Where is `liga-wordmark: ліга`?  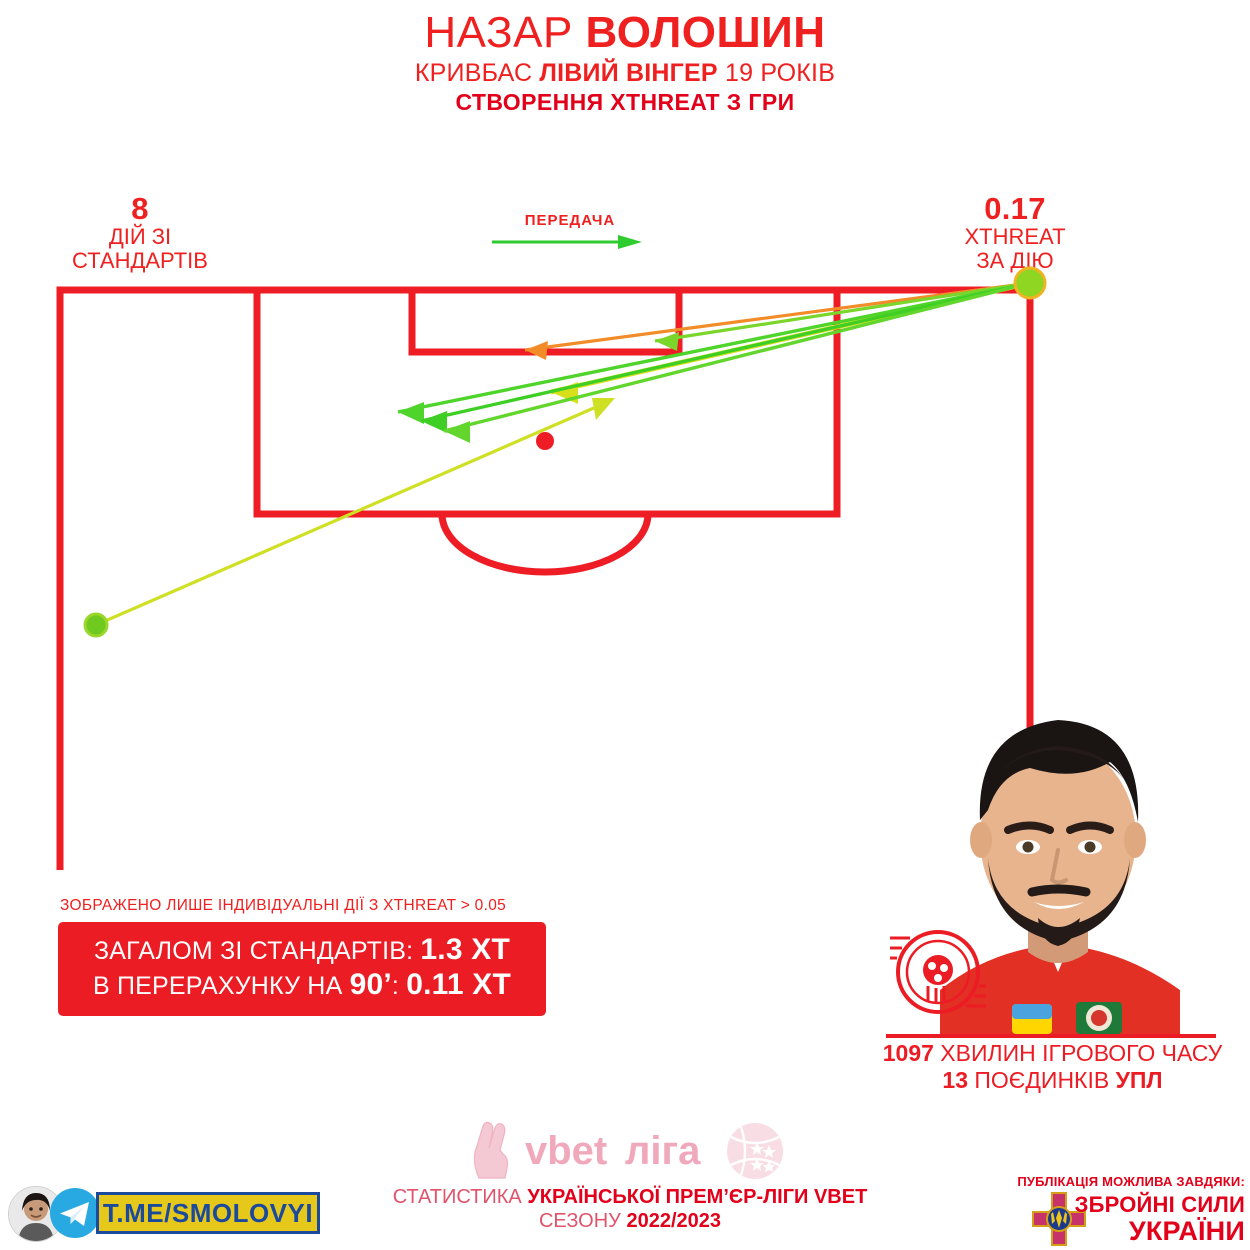 liga-wordmark: ліга is located at coordinates (663, 1151).